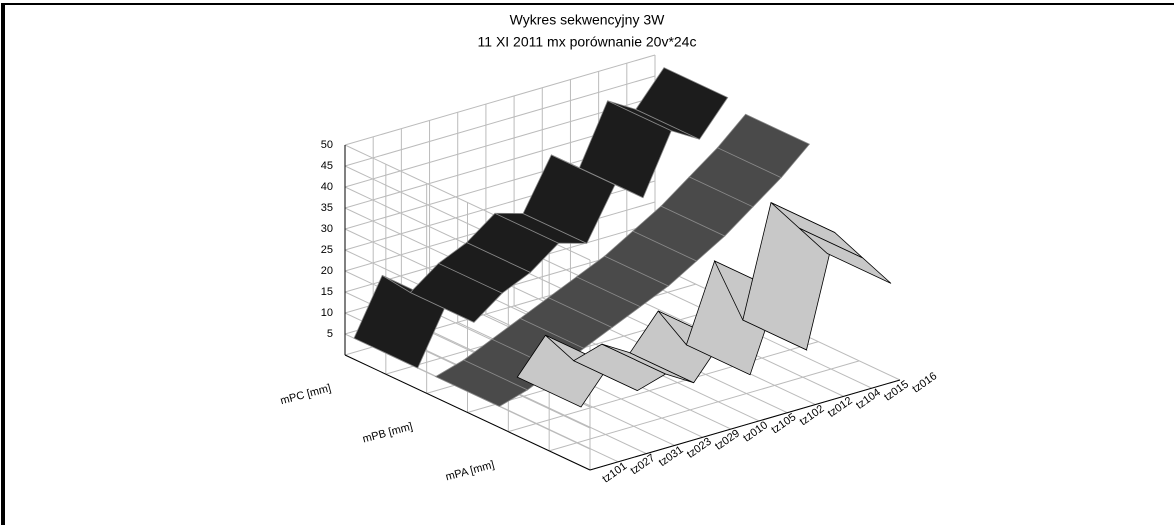 This screenshot has width=1174, height=525. I want to click on z-tick-label: 50, so click(327, 145).